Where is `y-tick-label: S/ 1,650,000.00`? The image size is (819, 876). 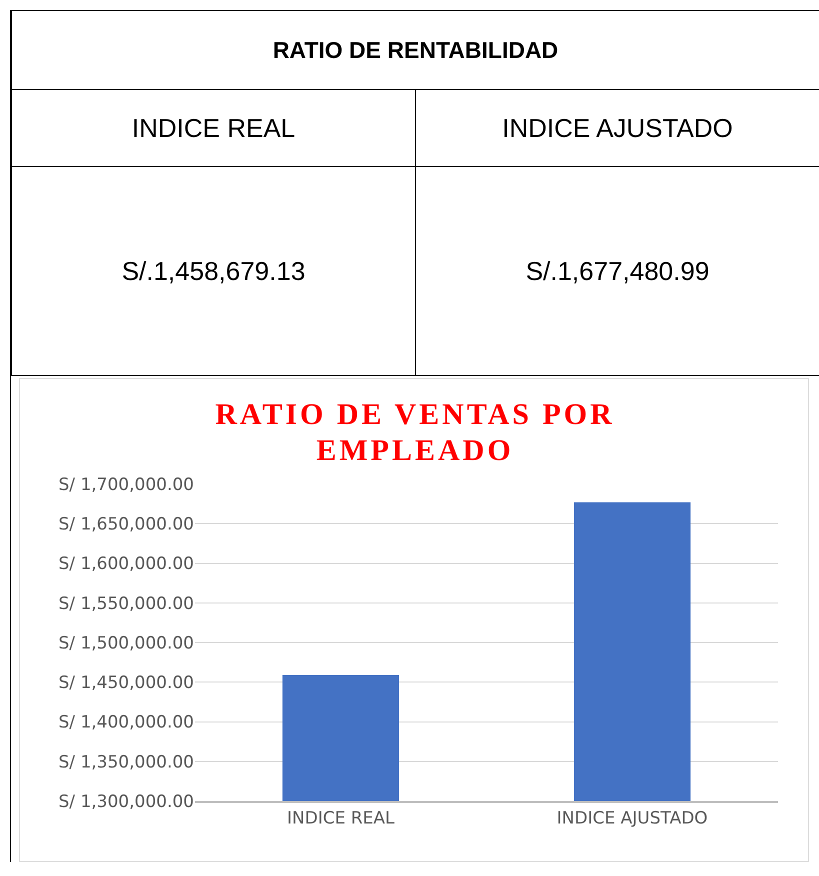
y-tick-label: S/ 1,650,000.00 is located at coordinates (126, 524).